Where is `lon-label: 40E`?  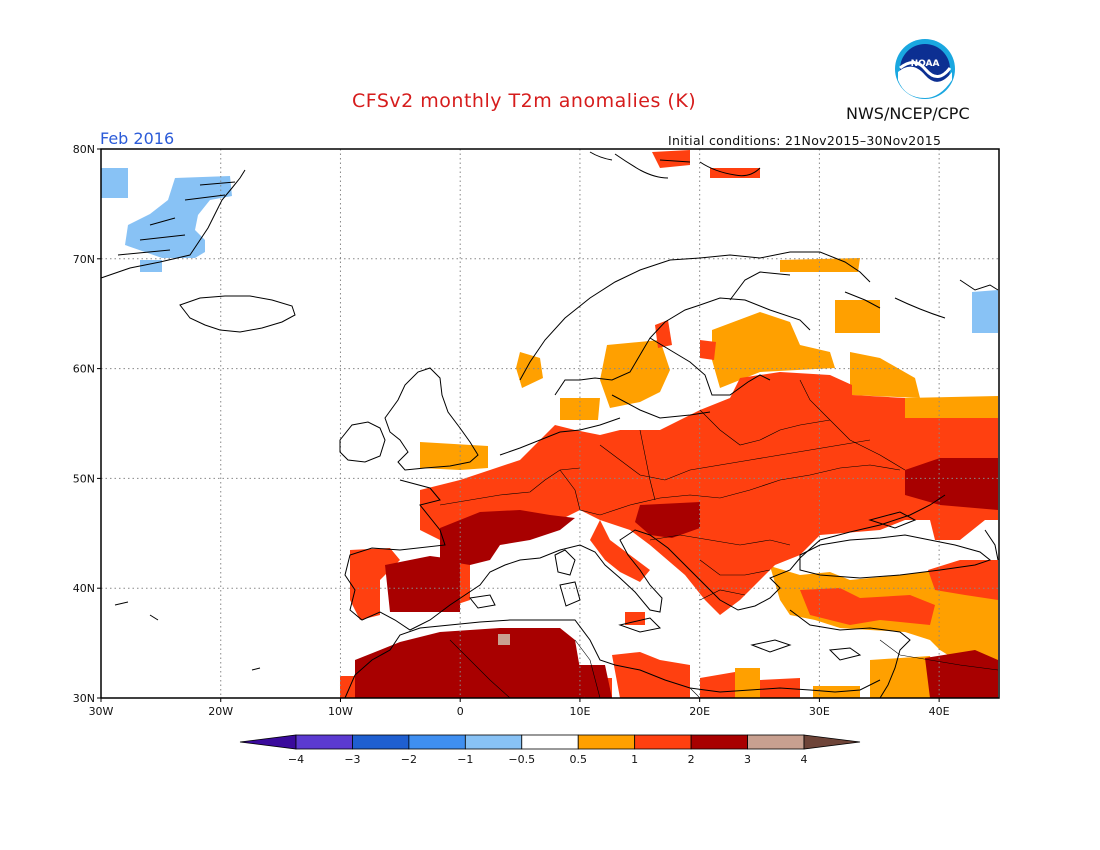 lon-label: 40E is located at coordinates (939, 711).